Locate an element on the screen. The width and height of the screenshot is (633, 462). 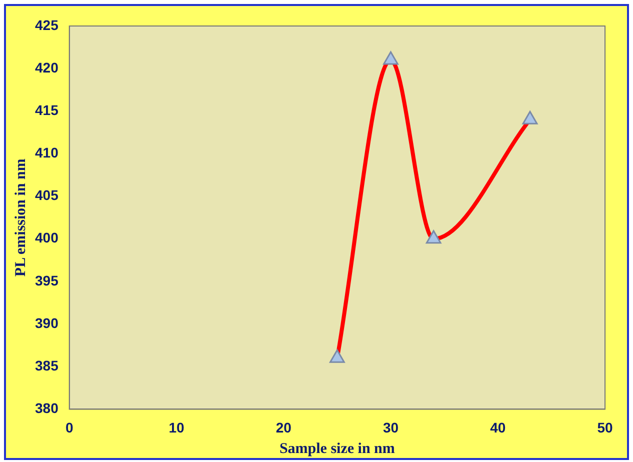
y-tick-label: 410 is located at coordinates (47, 152).